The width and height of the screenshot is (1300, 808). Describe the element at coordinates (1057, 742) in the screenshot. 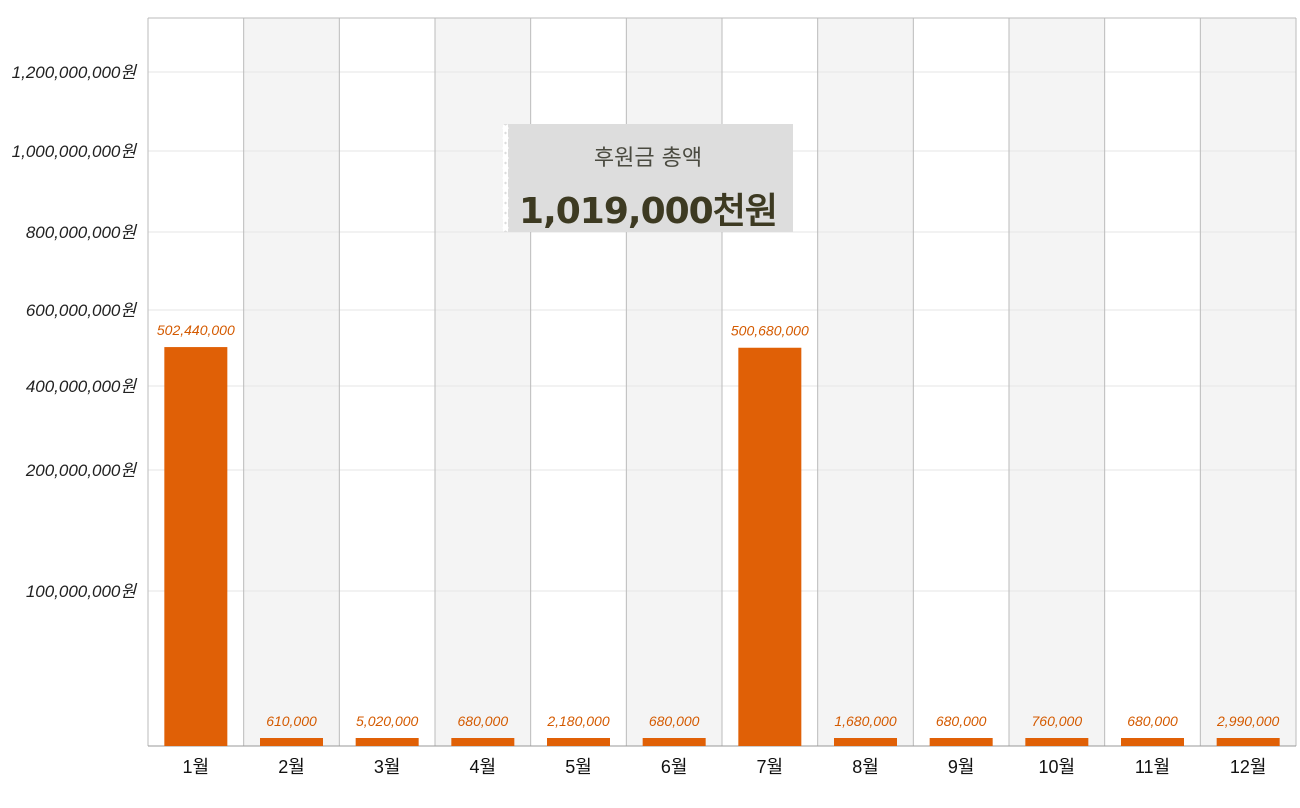

I see `bar-10월` at that location.